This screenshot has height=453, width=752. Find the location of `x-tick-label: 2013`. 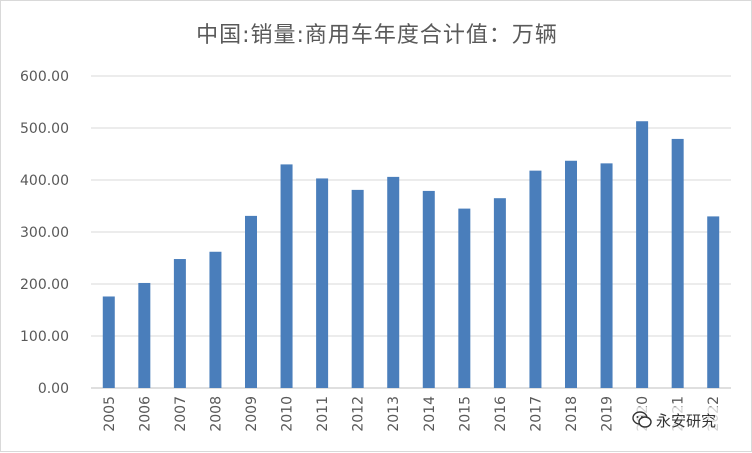

x-tick-label: 2013 is located at coordinates (394, 414).